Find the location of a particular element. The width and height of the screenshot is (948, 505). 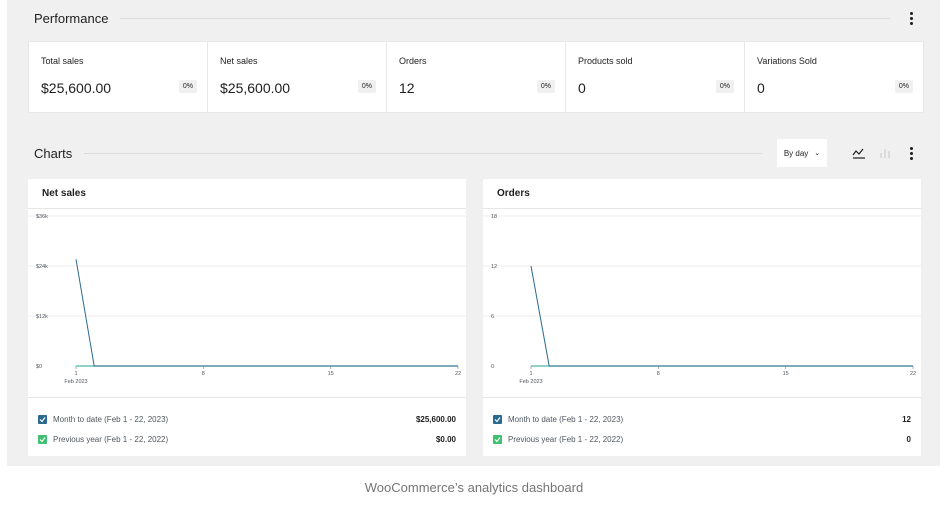

legend-item-previous: Previous year (Feb 1 - 22, 2022) $0.00 is located at coordinates (247, 439).